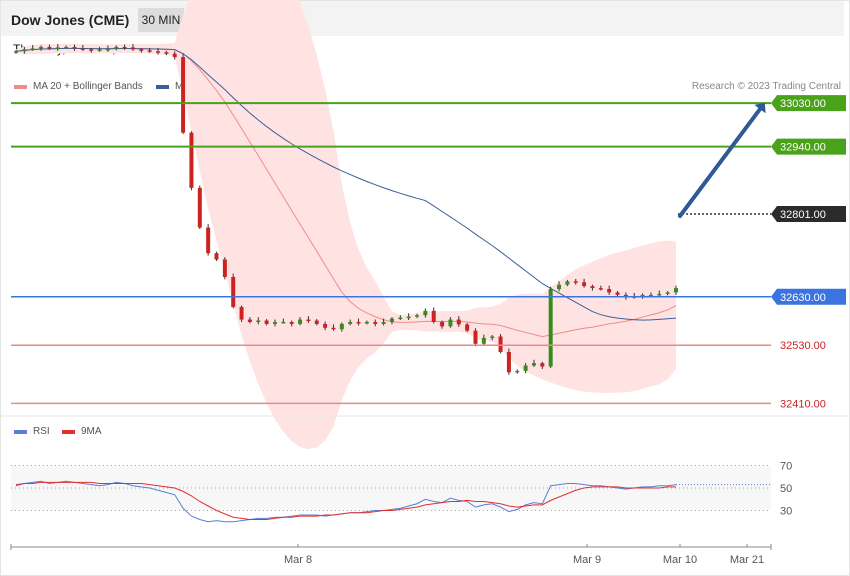  Describe the element at coordinates (766, 86) in the screenshot. I see `research-credit: Research © 2023 Trading Central` at that location.